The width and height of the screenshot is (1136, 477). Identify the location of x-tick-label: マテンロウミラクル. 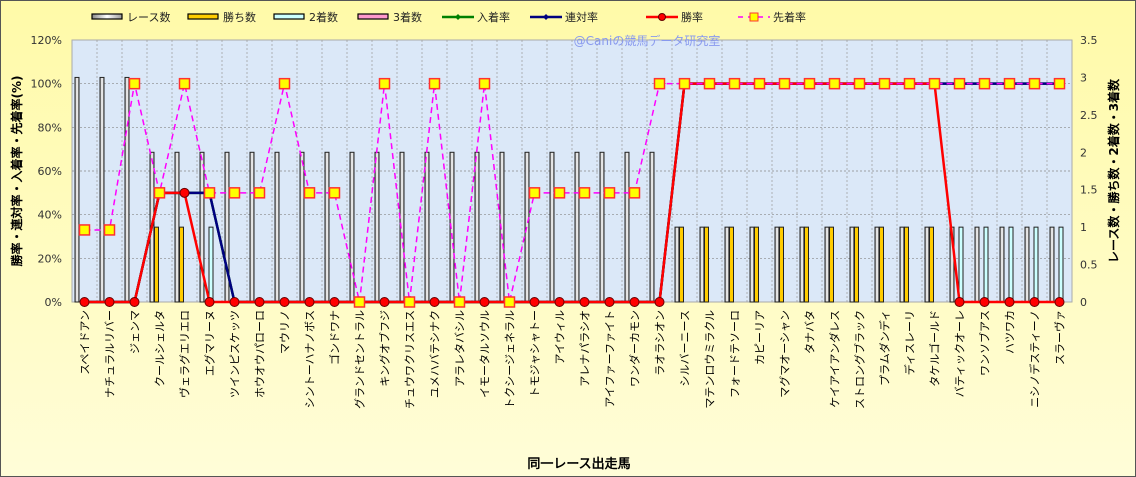
(710, 359).